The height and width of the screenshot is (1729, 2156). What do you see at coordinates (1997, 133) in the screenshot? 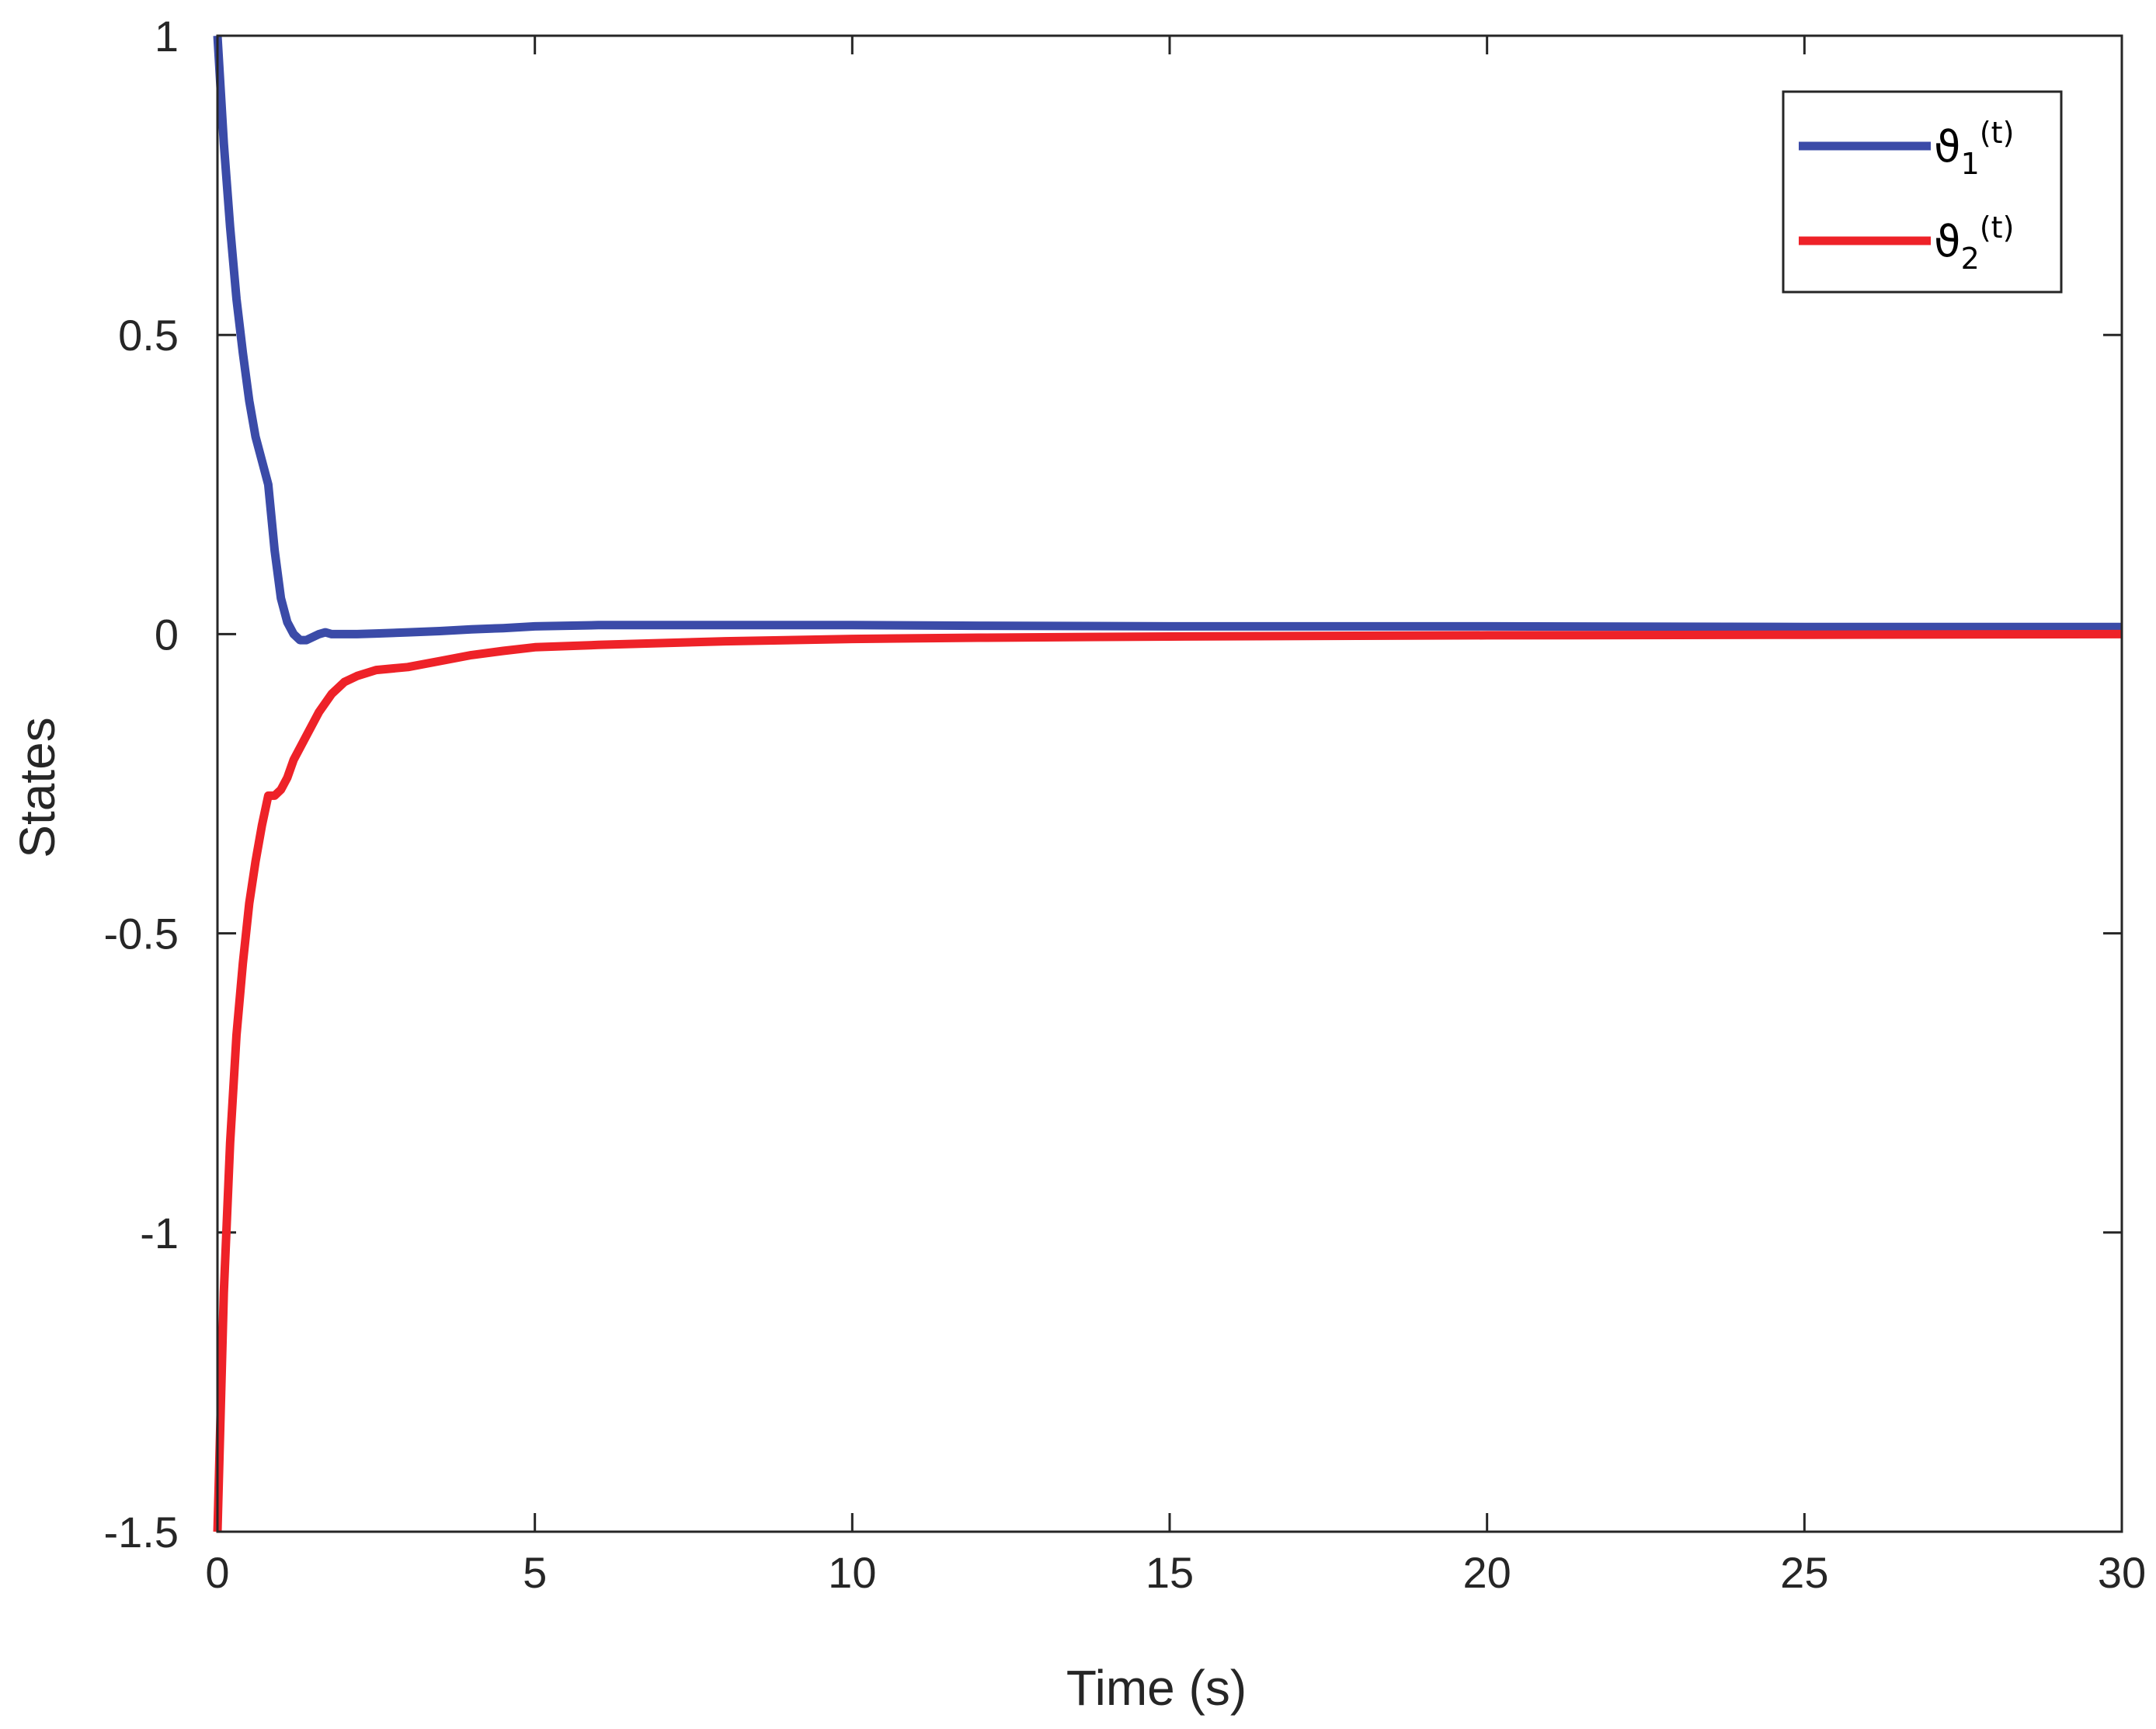
I see `legend-theta1-suffix: (t)` at bounding box center [1997, 133].